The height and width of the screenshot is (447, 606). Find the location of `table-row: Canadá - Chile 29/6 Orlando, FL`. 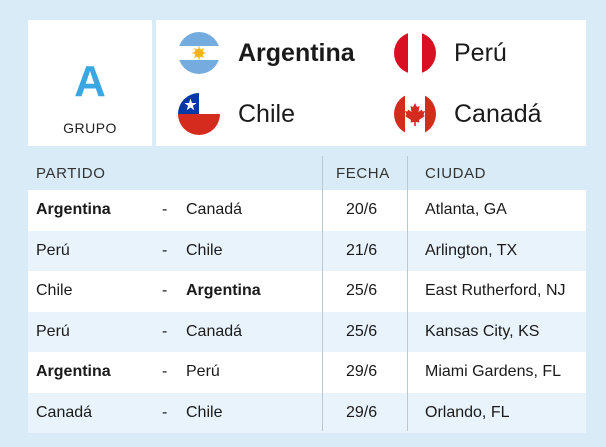

table-row: Canadá - Chile 29/6 Orlando, FL is located at coordinates (307, 412).